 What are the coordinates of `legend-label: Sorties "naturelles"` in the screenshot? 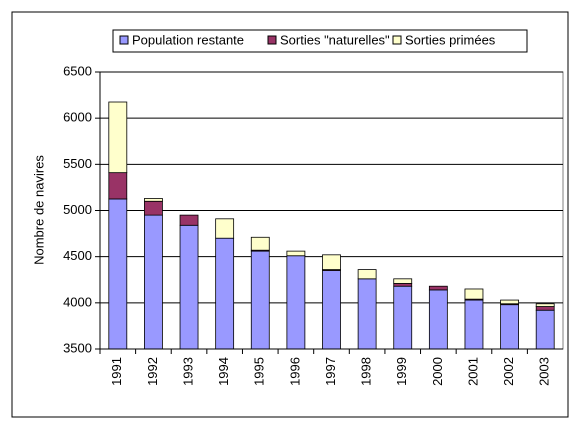 It's located at (335, 39).